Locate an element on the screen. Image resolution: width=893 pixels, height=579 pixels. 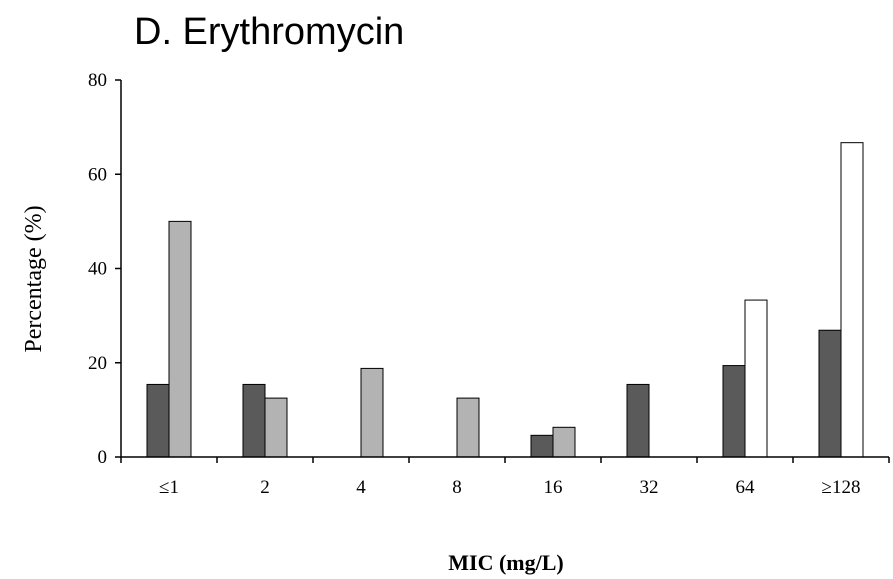
y-tick-label: 40 is located at coordinates (97, 269).